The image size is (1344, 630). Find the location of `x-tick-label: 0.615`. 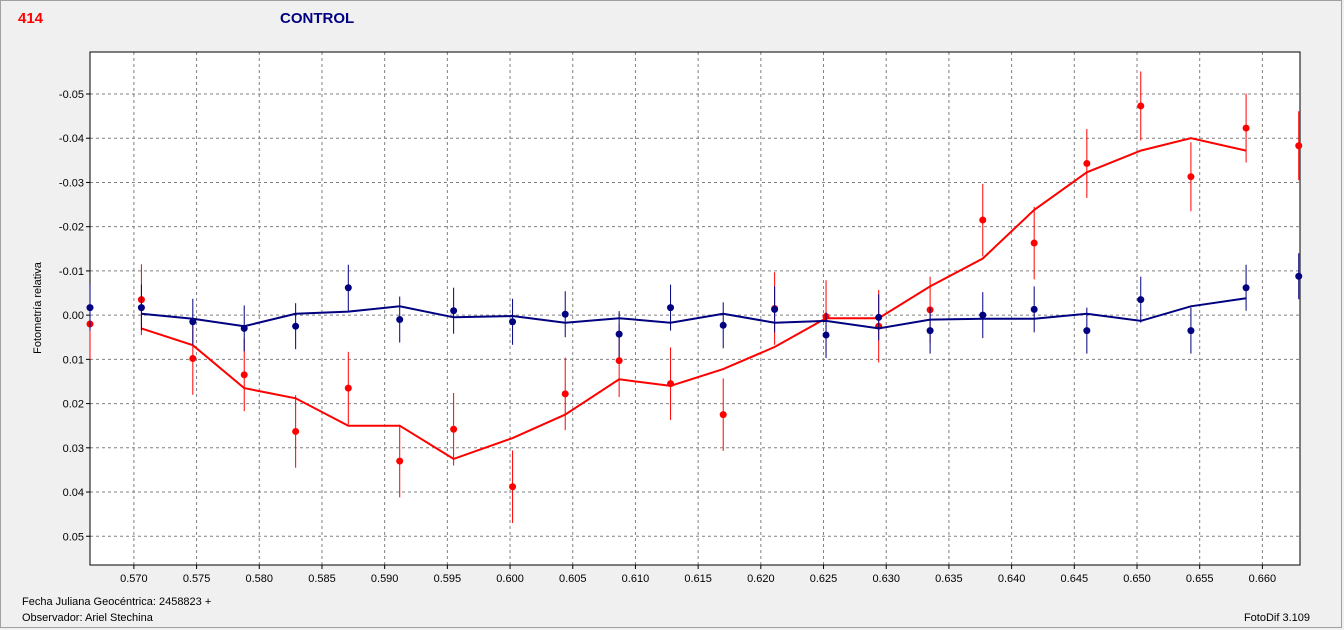

x-tick-label: 0.615 is located at coordinates (698, 579).